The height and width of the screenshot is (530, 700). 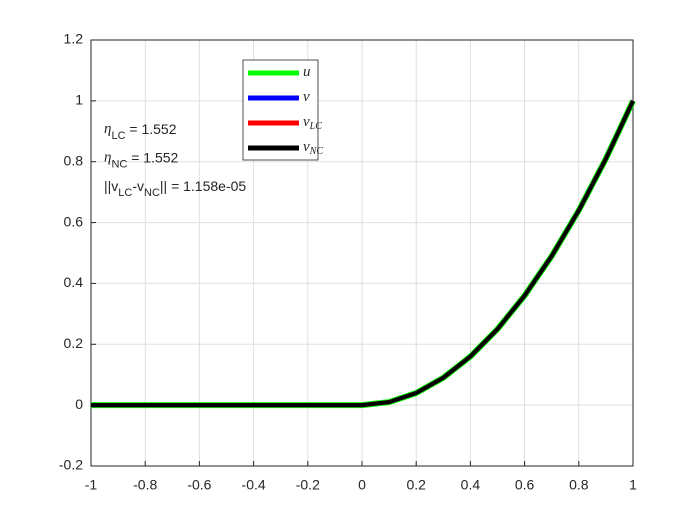 I want to click on y-tick-label: 1, so click(x=79, y=100).